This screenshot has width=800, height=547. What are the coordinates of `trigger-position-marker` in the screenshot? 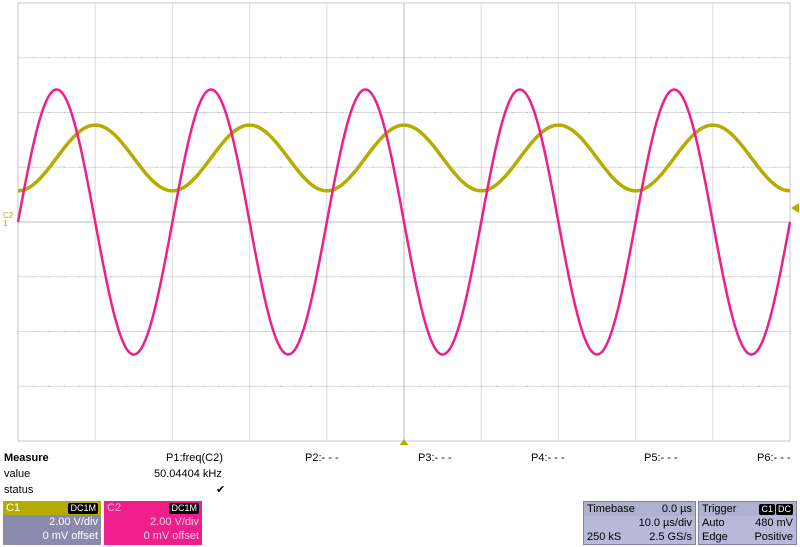 It's located at (404, 442).